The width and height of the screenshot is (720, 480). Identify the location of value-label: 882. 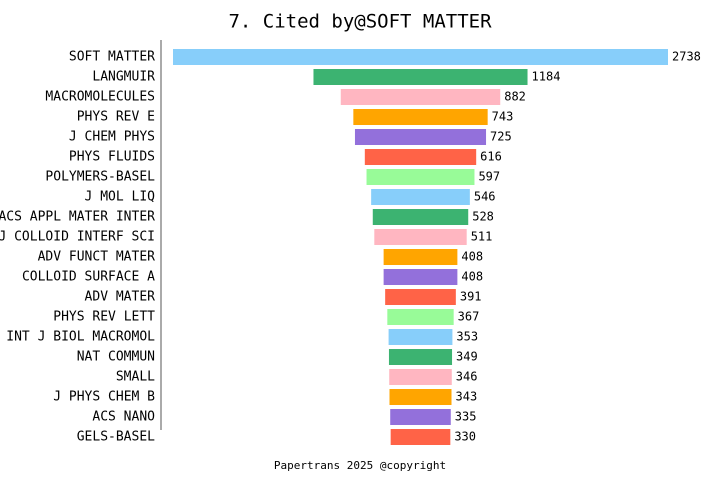
(515, 97).